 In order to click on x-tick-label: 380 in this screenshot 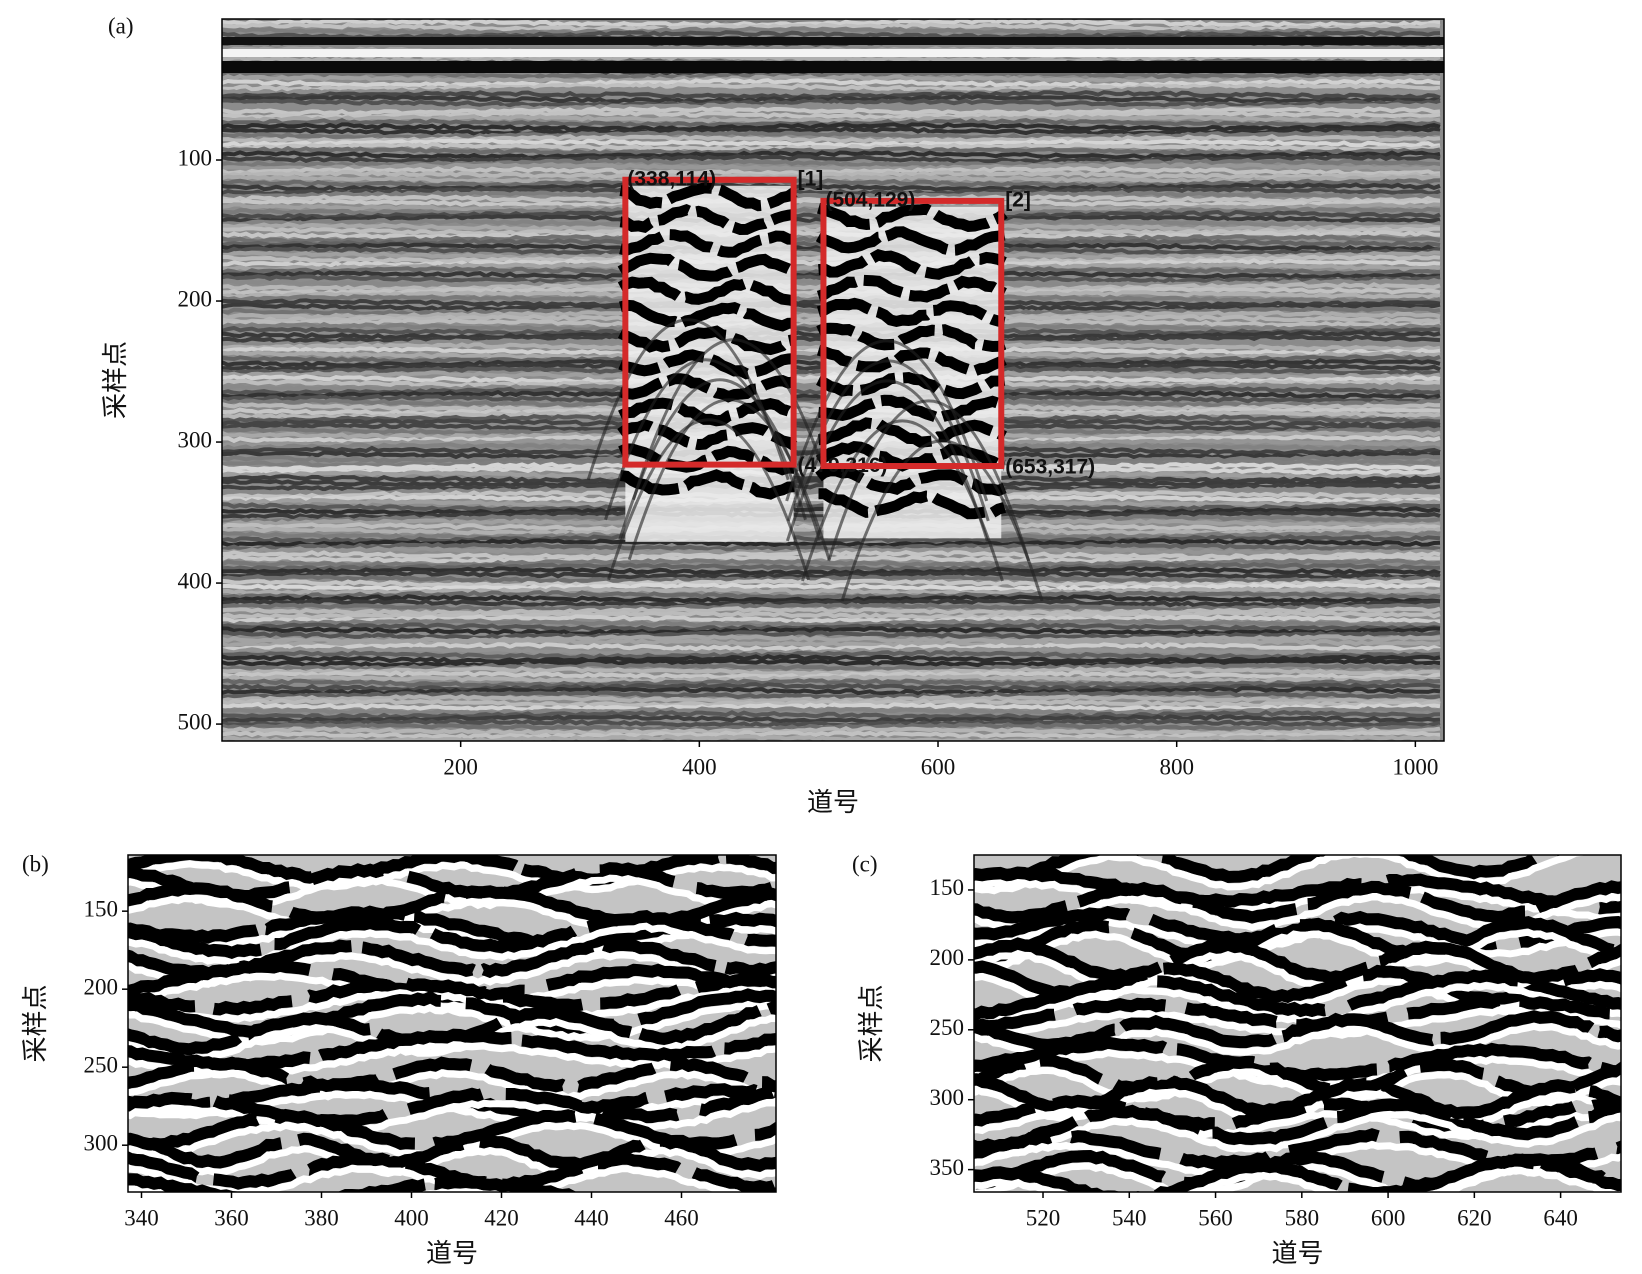, I will do `click(321, 1217)`.